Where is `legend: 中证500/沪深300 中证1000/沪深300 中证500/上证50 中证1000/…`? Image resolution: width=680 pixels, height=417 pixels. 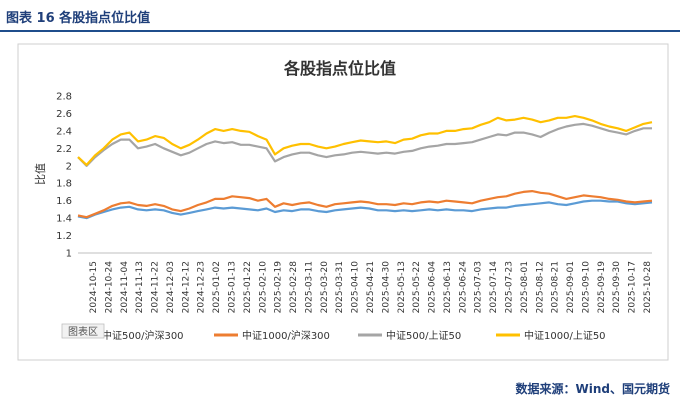
legend: 中证500/沪深300 中证1000/沪深300 中证500/上证50 中证1000/… is located at coordinates (340, 335).